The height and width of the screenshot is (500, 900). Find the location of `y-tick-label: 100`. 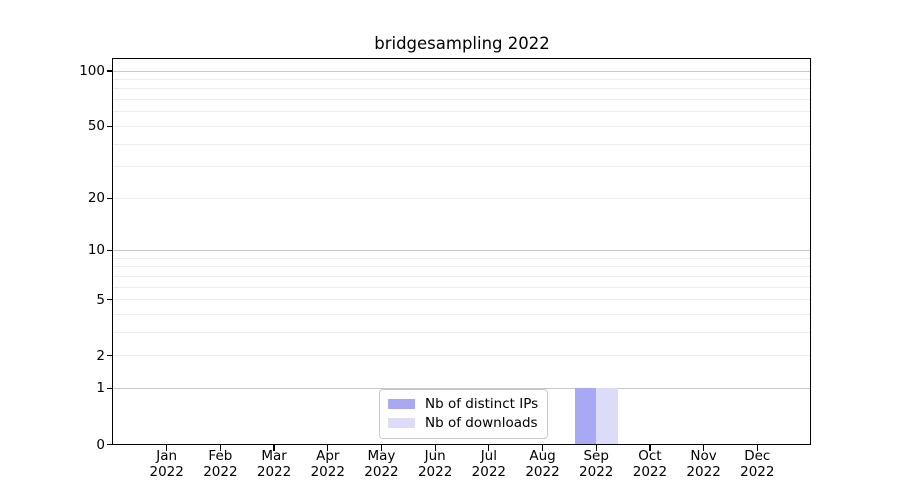

y-tick-label: 100 is located at coordinates (92, 71).